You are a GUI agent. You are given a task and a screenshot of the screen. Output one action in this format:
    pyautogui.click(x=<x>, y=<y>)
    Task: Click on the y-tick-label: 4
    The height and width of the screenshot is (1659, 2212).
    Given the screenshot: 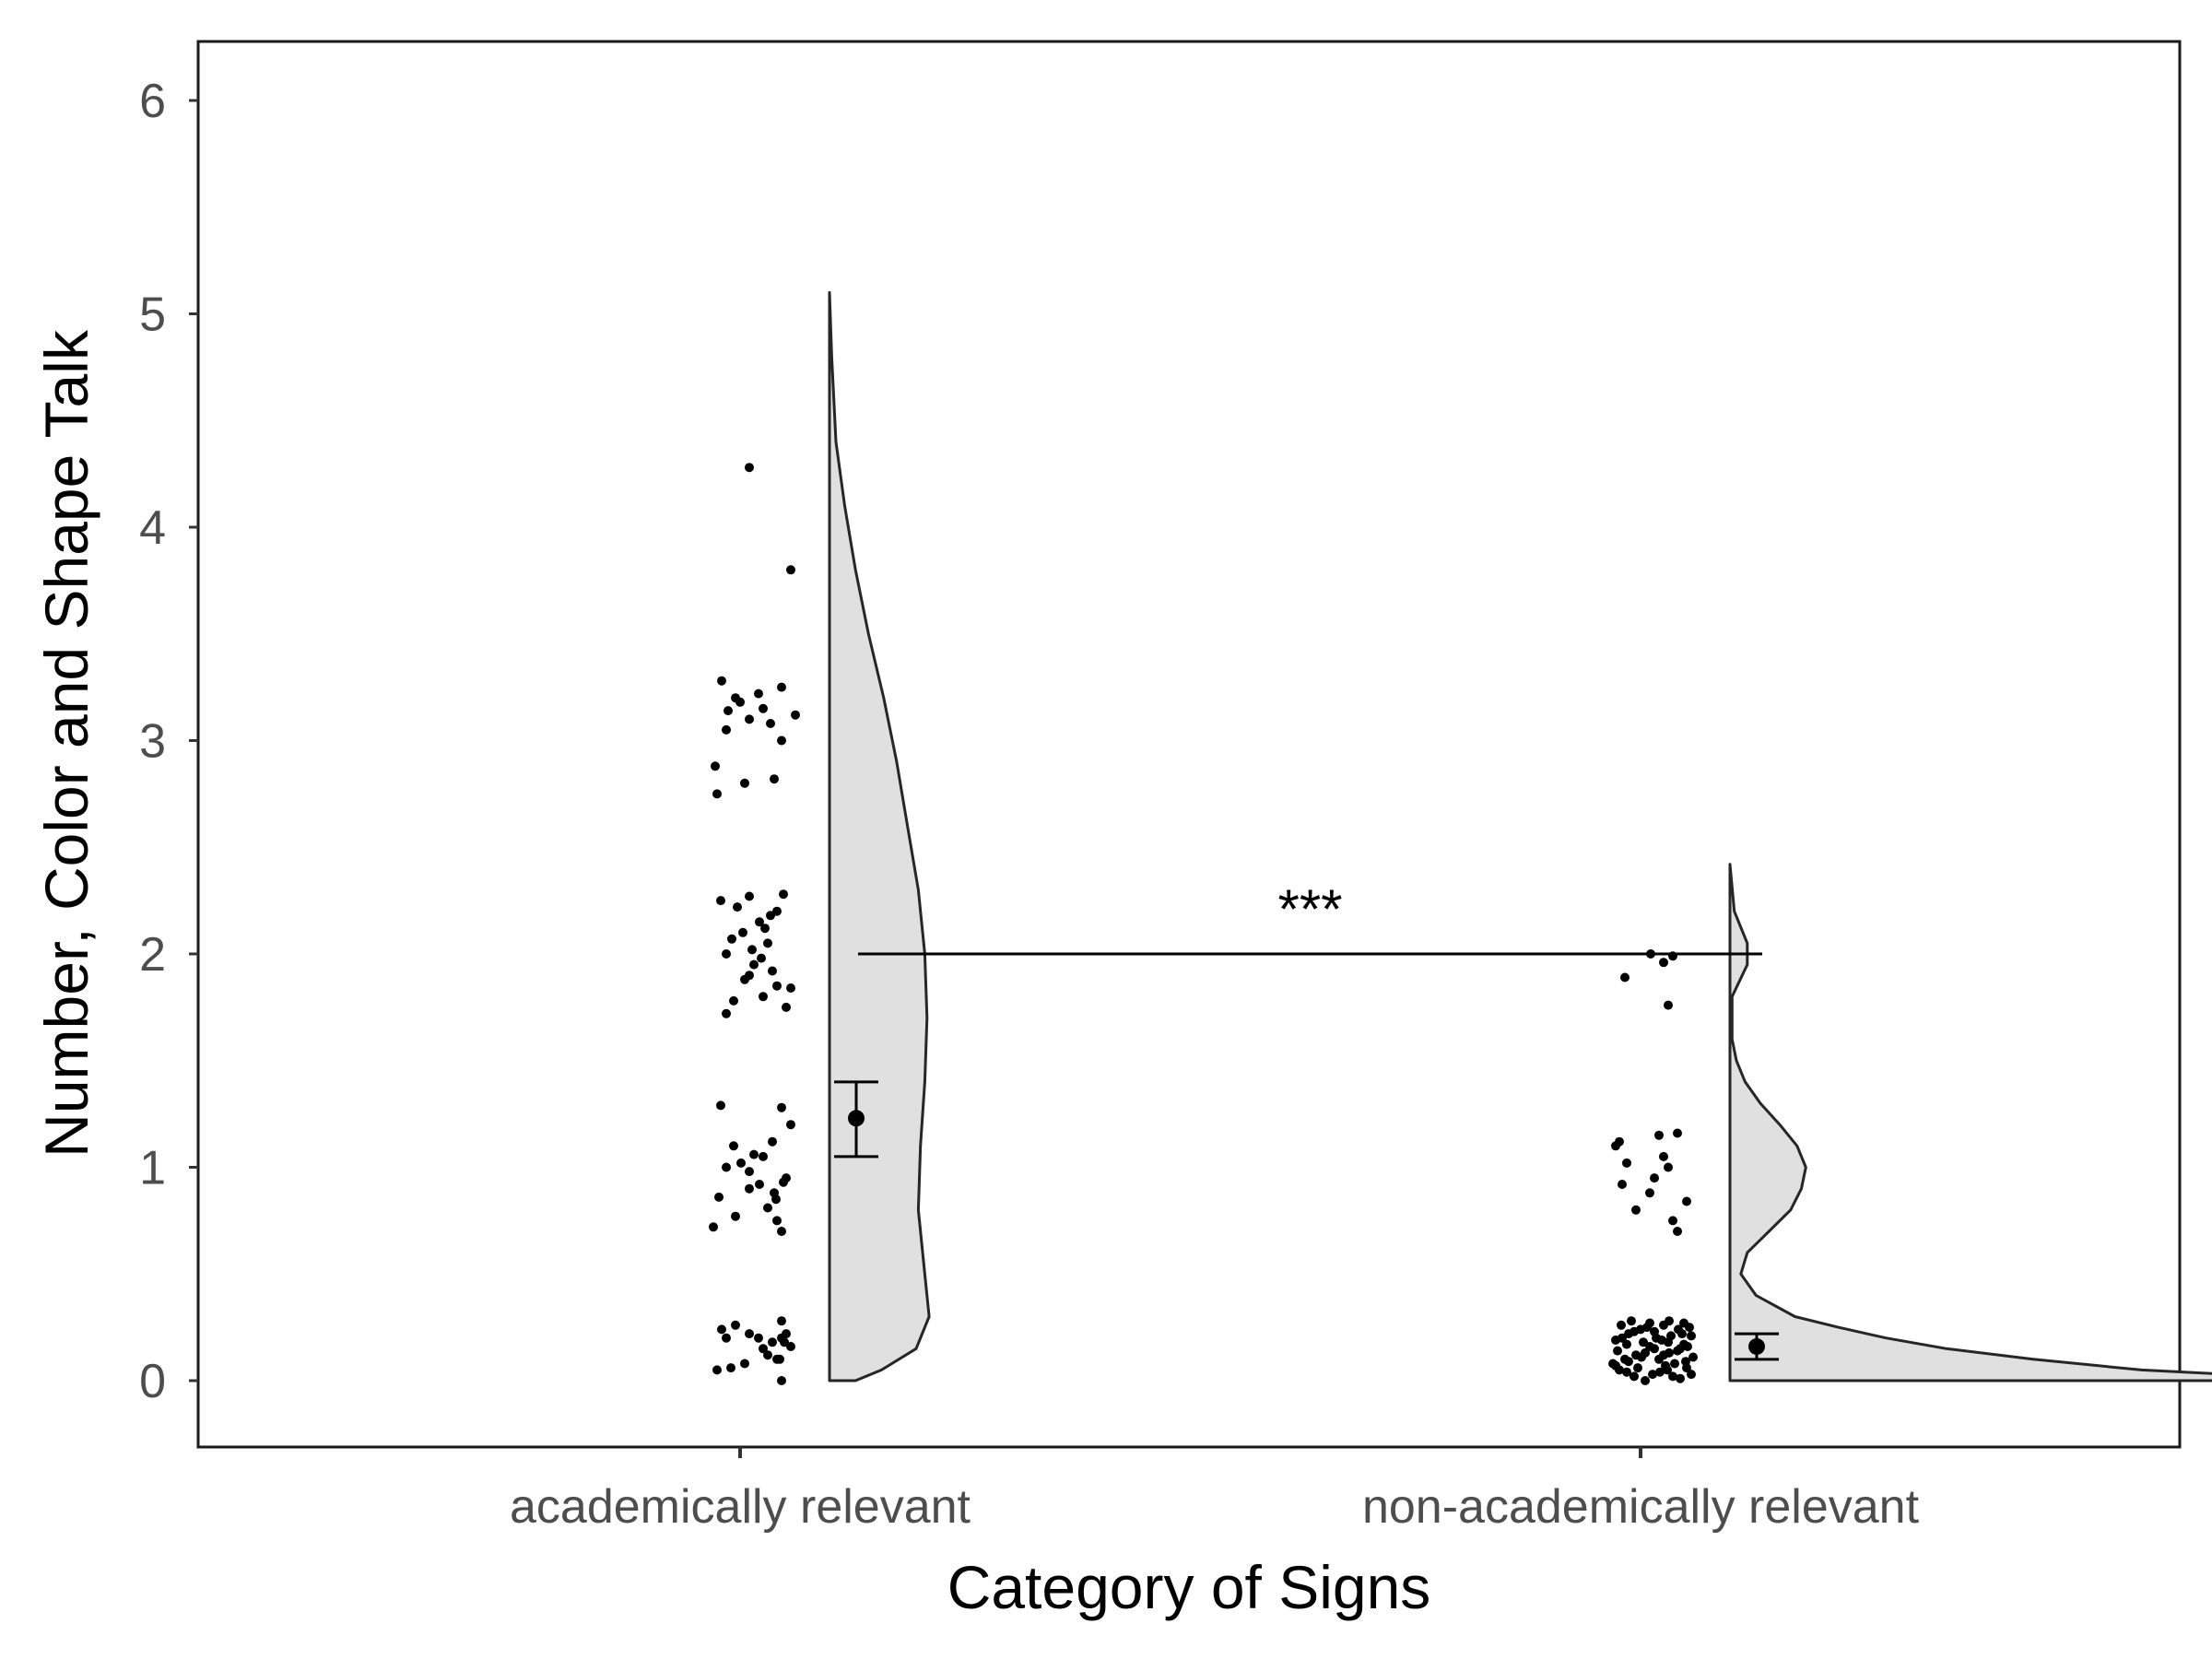 What is the action you would take?
    pyautogui.click(x=152, y=528)
    